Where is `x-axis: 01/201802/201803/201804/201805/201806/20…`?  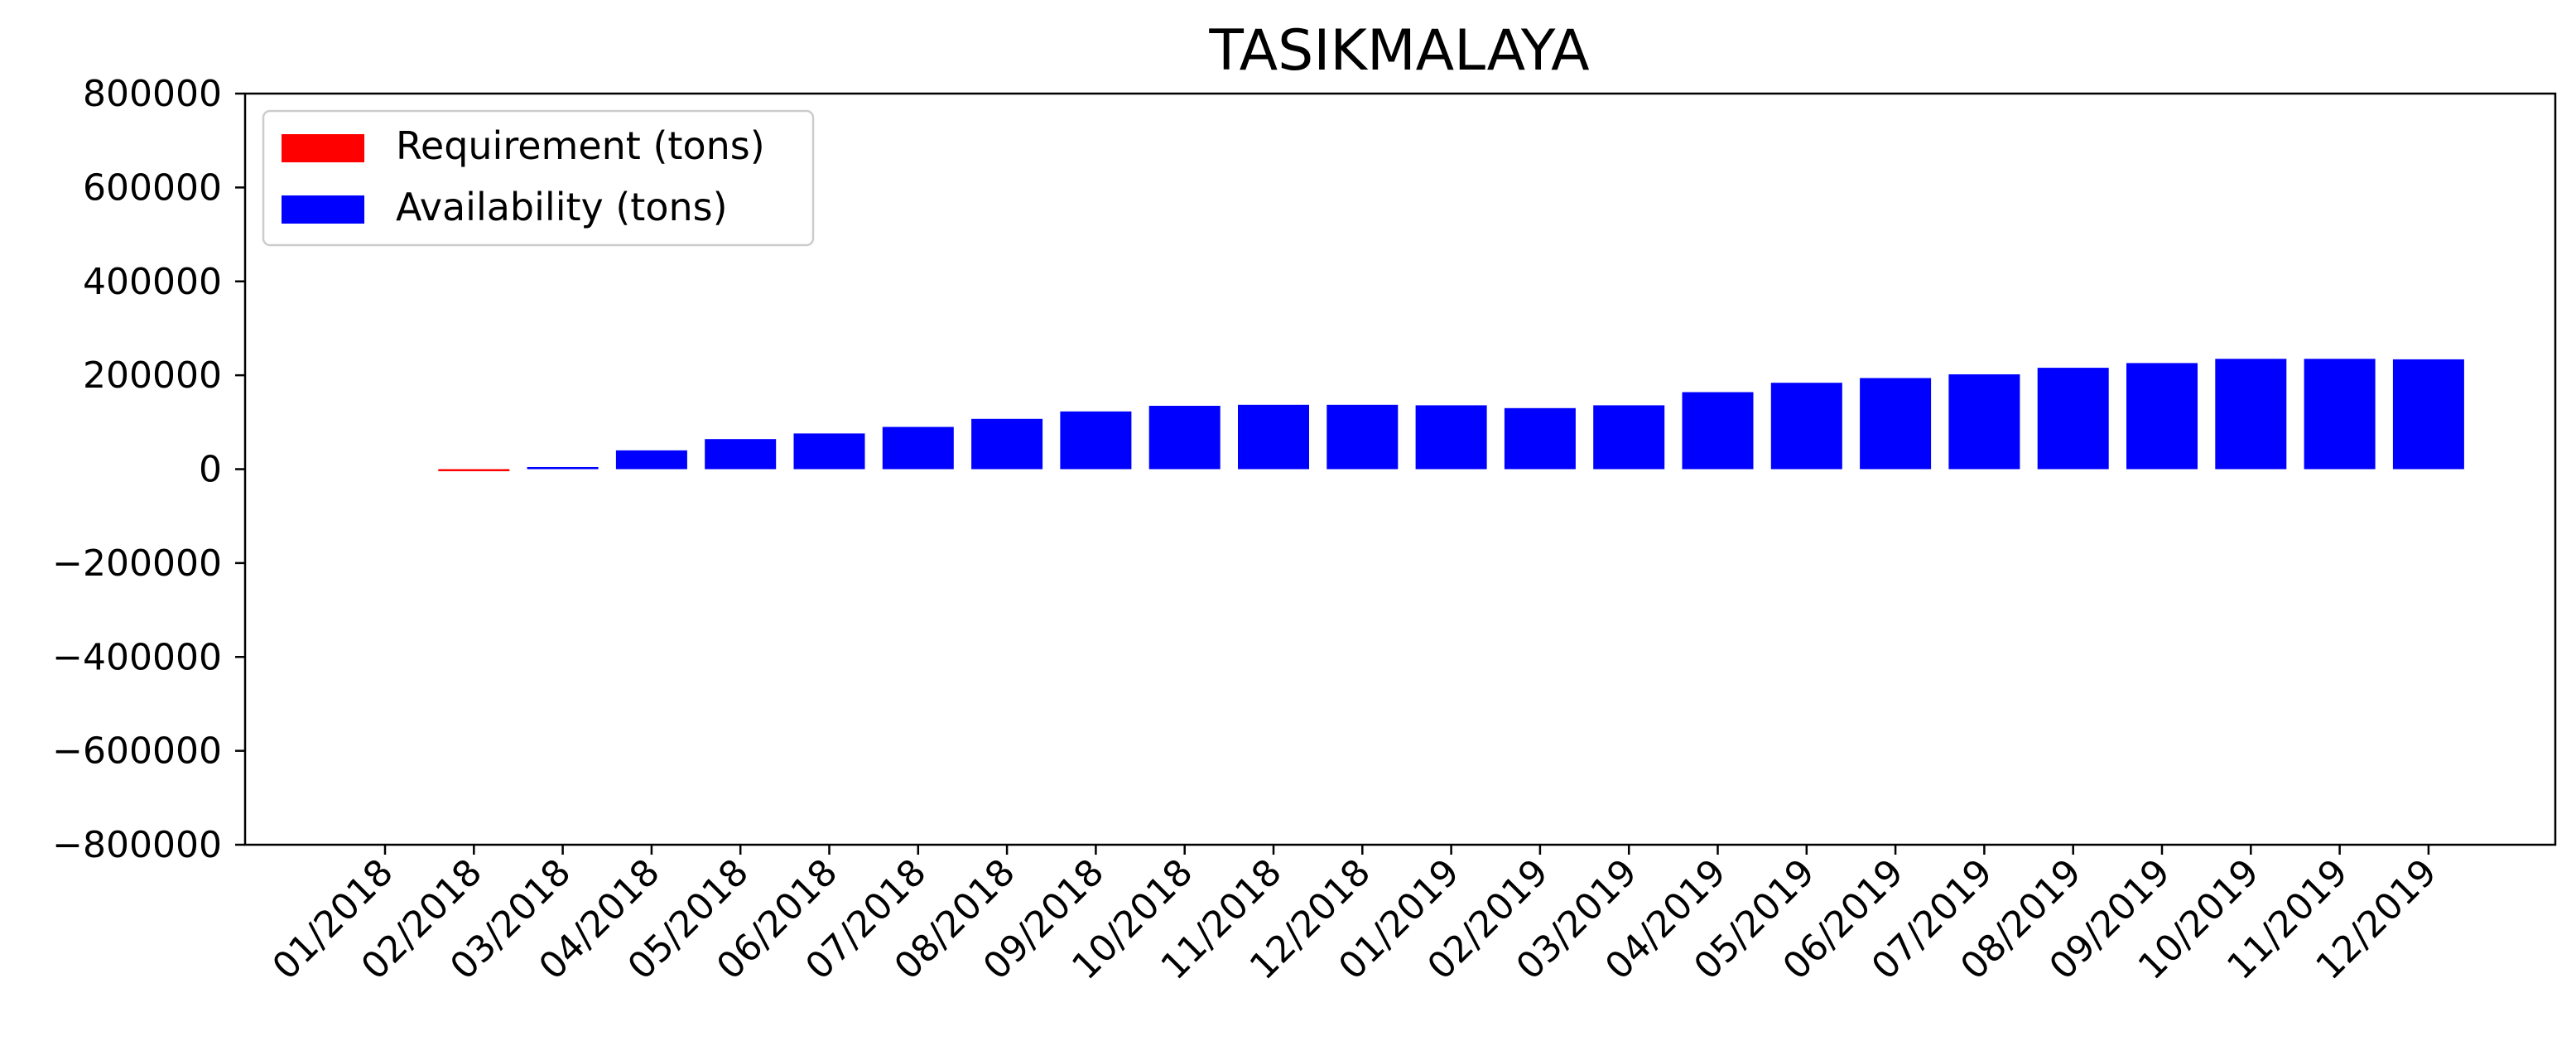 x-axis: 01/201802/201803/201804/201805/201806/20… is located at coordinates (1354, 916).